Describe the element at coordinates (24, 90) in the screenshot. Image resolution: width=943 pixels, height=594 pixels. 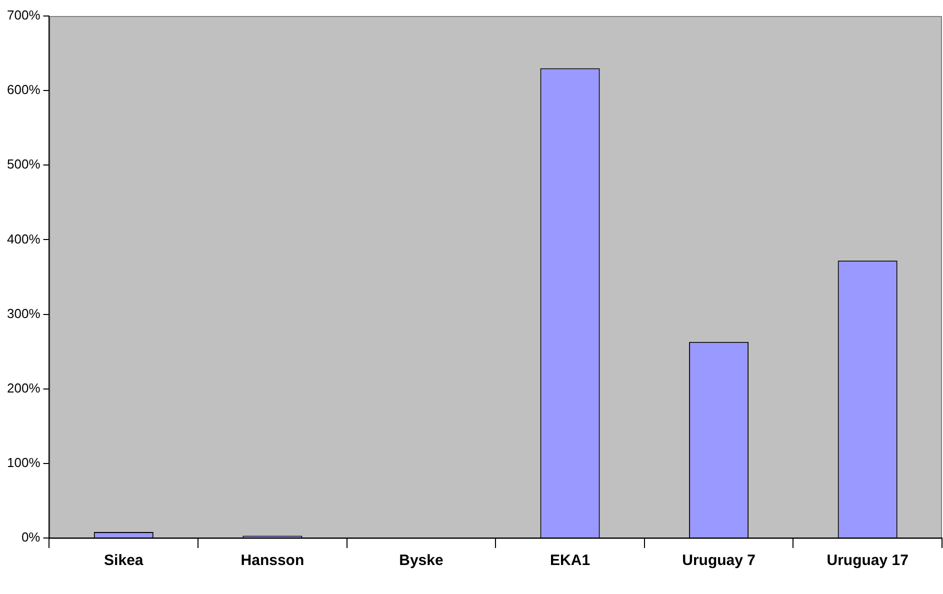
I see `y-tick-label: 600%` at that location.